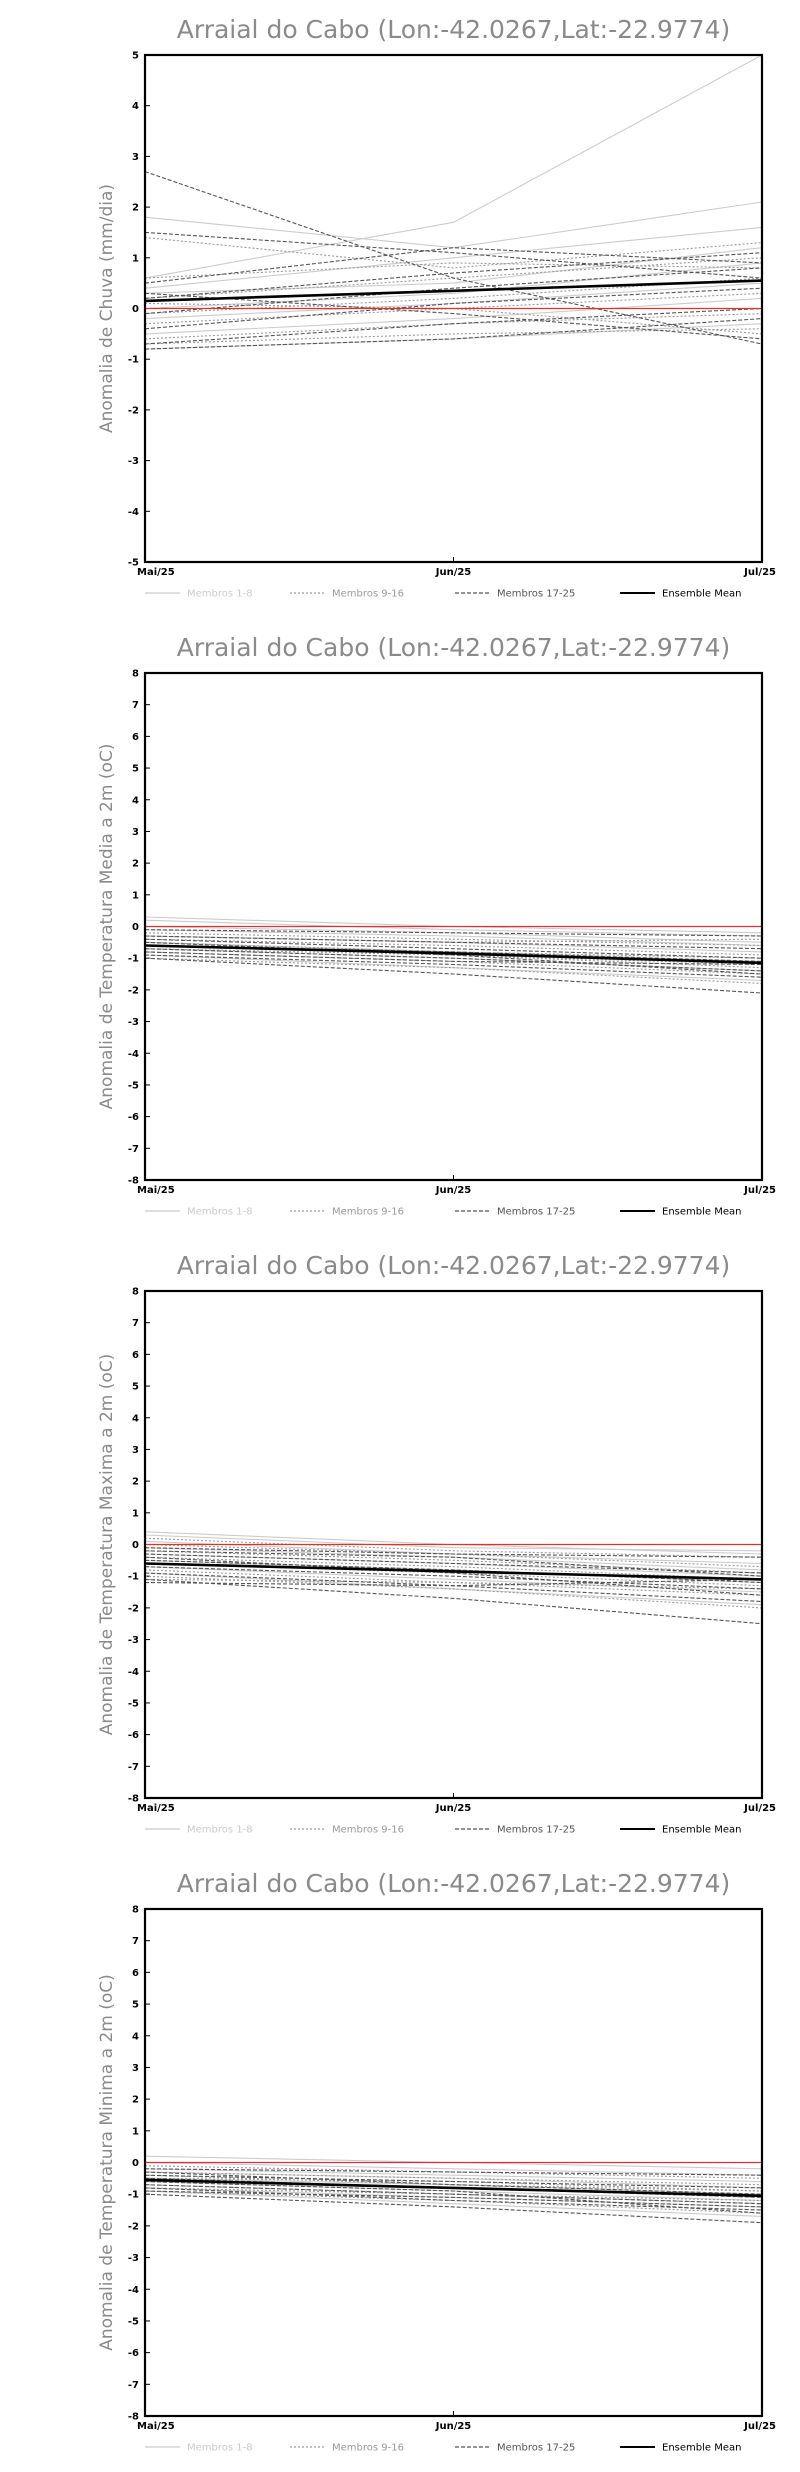  Describe the element at coordinates (133, 1054) in the screenshot. I see `y-tick-label: -4` at that location.